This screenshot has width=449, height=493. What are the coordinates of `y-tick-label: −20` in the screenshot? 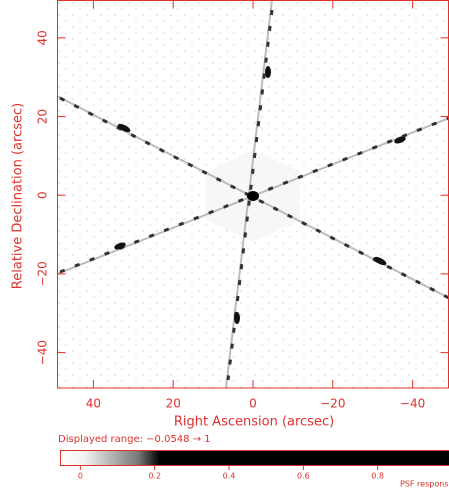 It's located at (43, 273).